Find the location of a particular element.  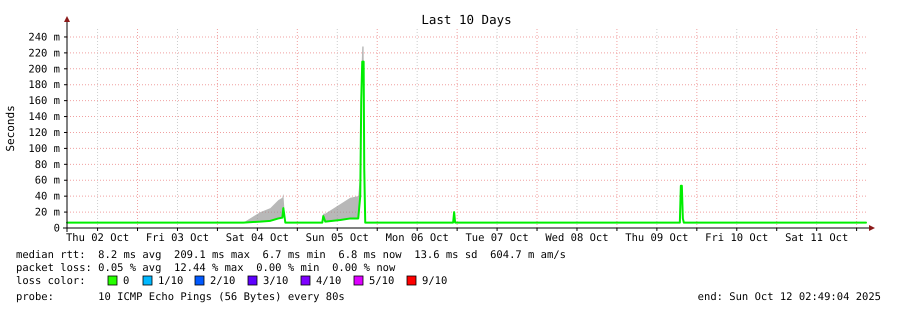

y-tick-label: 0 is located at coordinates (57, 228).